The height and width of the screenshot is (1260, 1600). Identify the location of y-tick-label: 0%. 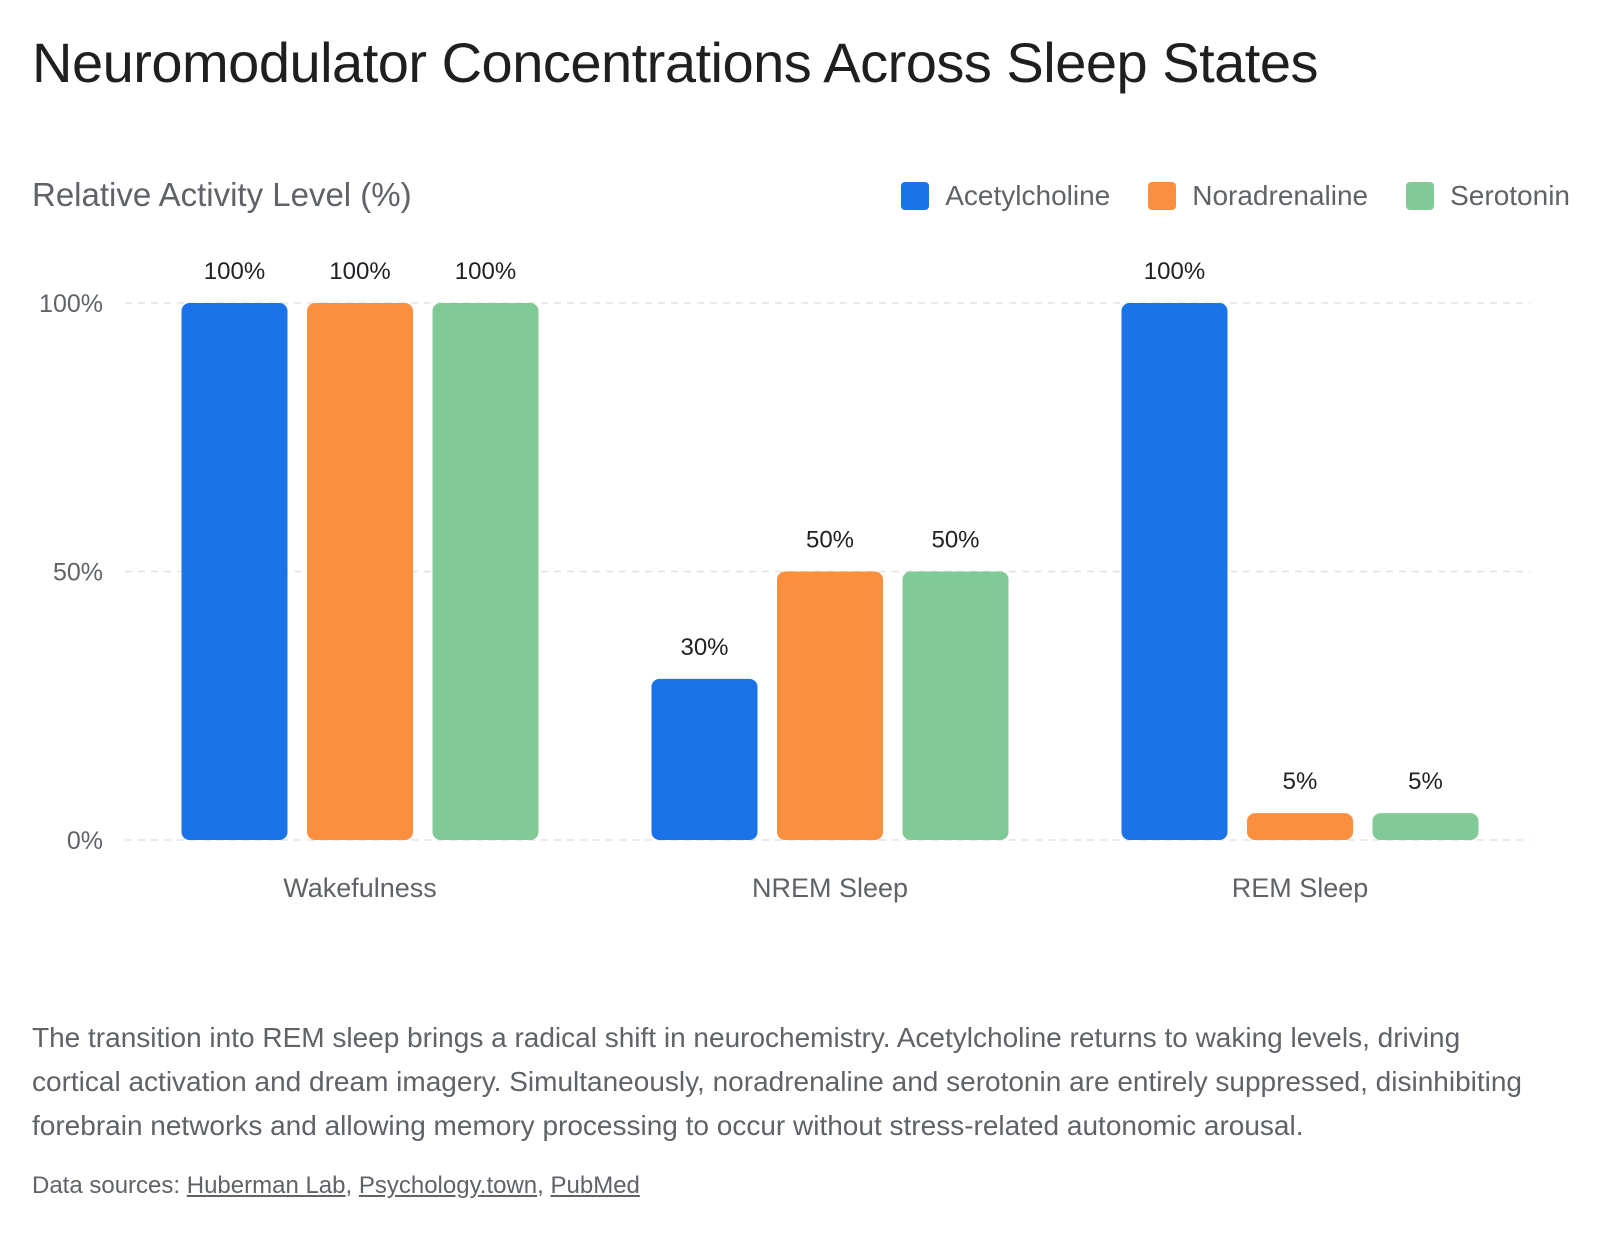
(85, 841).